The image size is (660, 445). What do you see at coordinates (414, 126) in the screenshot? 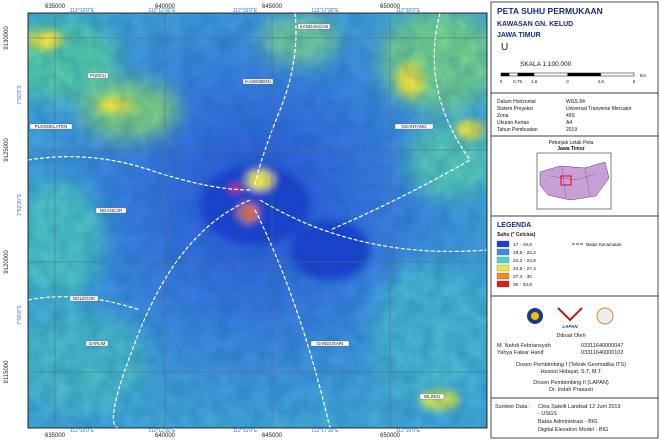
I see `place-label: NGANTANG` at bounding box center [414, 126].